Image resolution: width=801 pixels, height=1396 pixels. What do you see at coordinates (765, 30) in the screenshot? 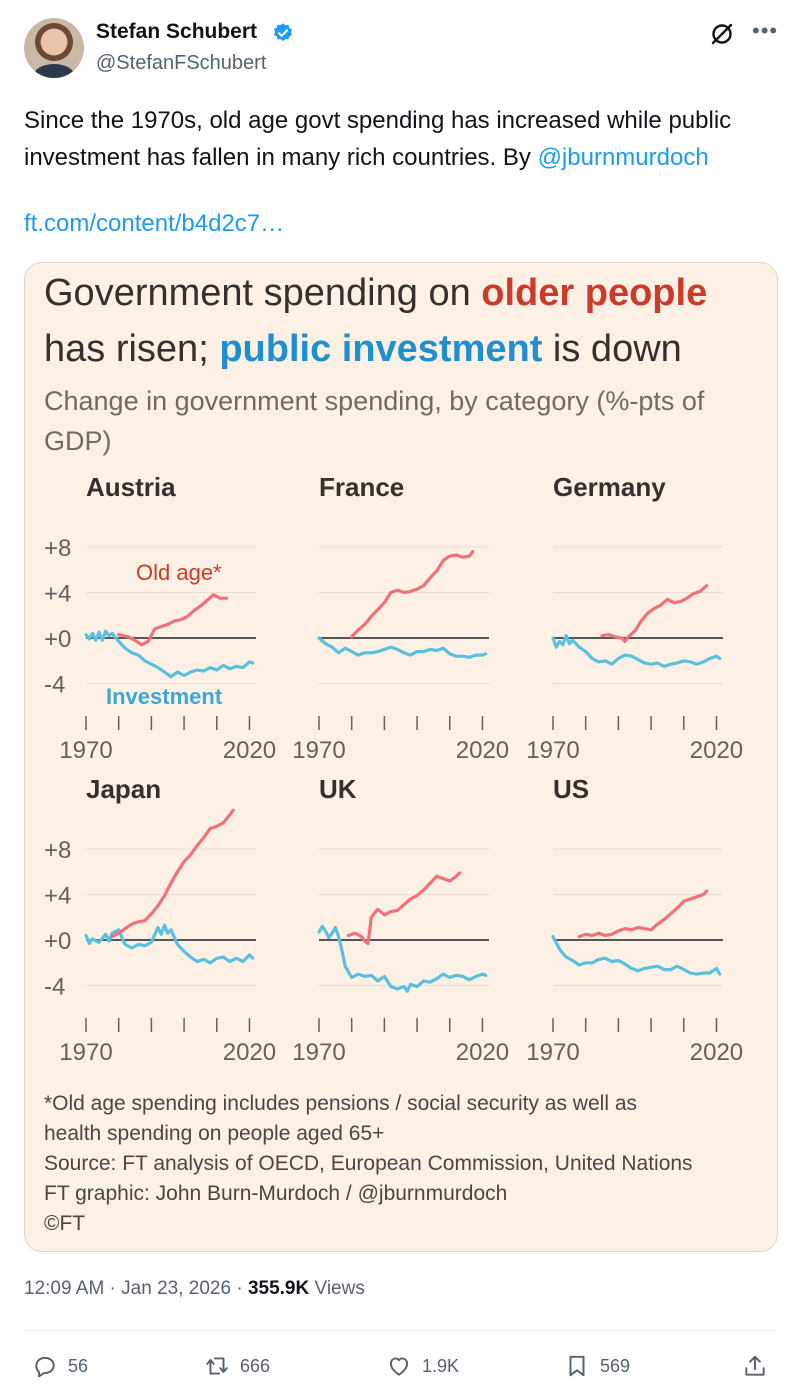
I see `more-icon: •••` at bounding box center [765, 30].